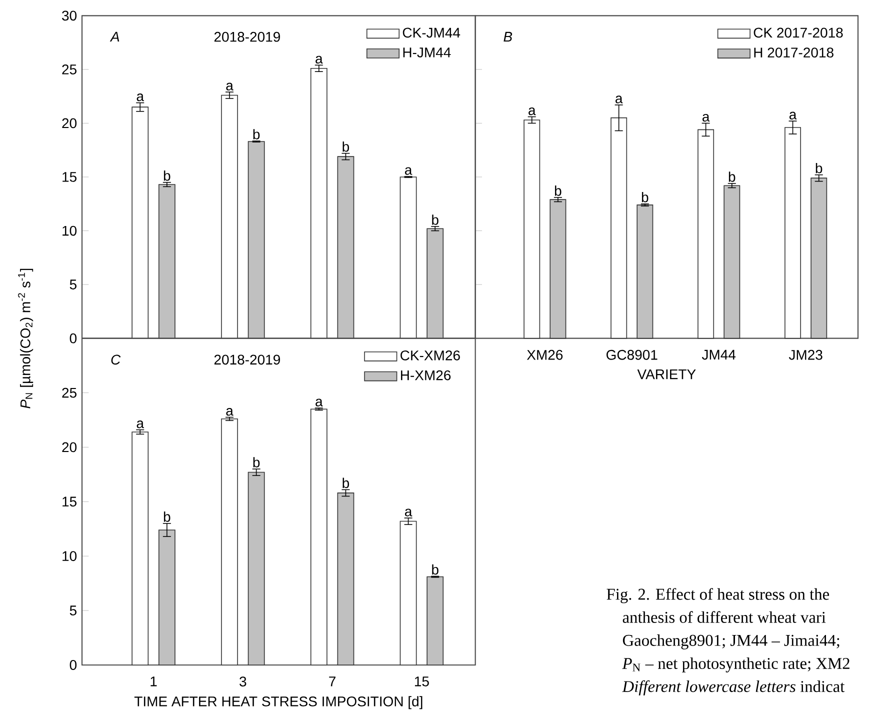 The height and width of the screenshot is (713, 874). What do you see at coordinates (724, 617) in the screenshot?
I see `text: anthesis of different wheat vari` at bounding box center [724, 617].